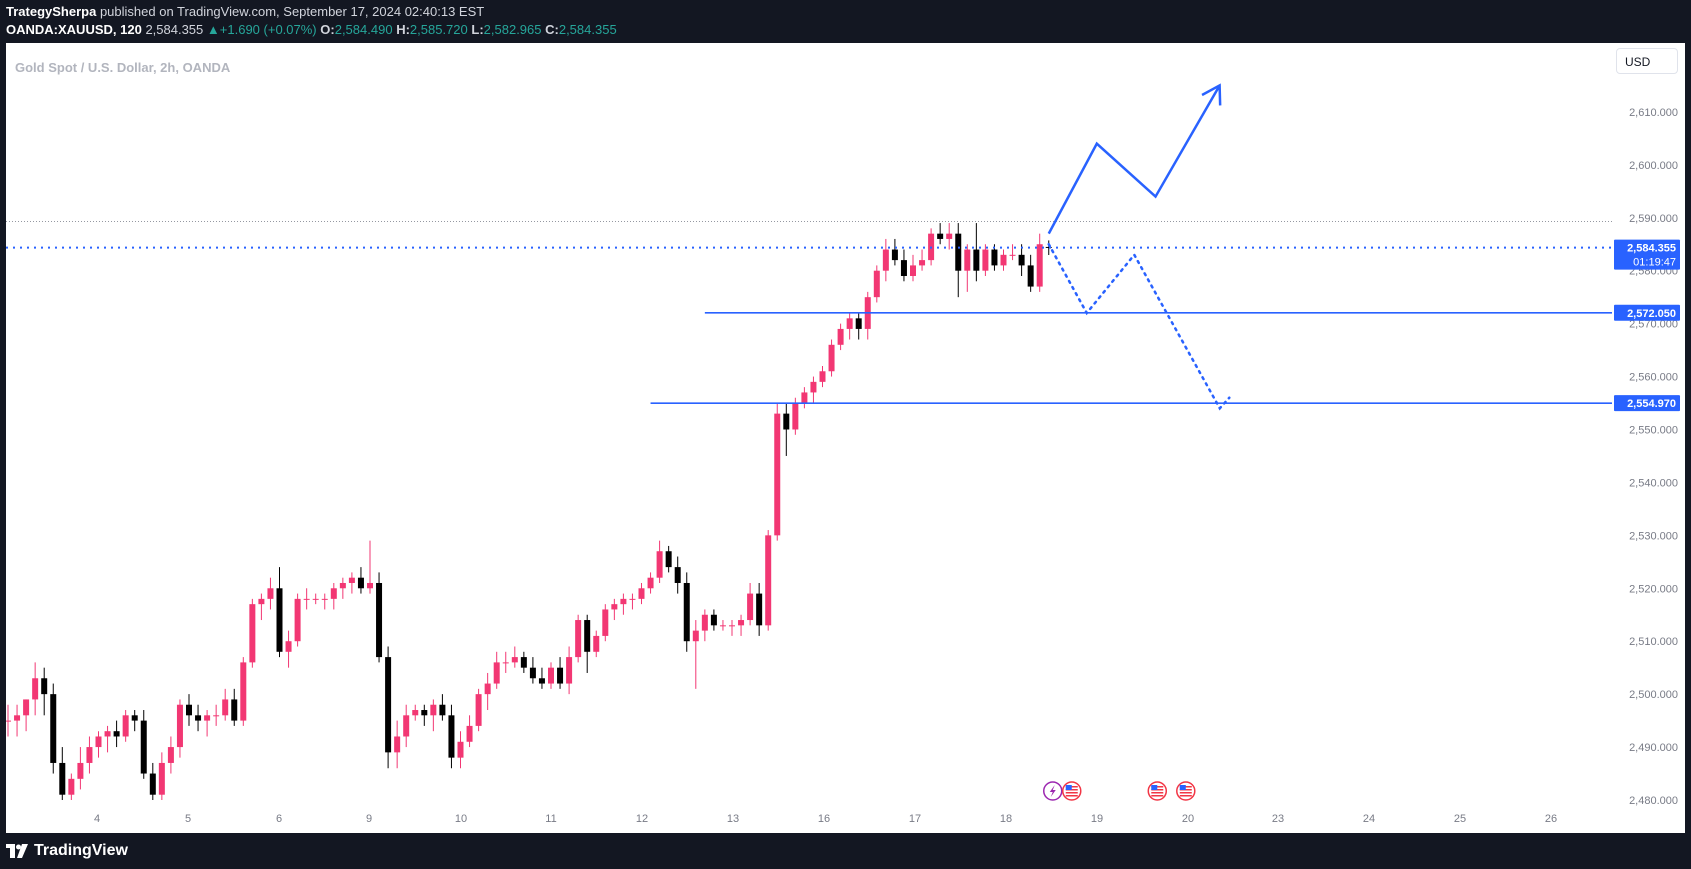  What do you see at coordinates (327, 29) in the screenshot?
I see `open-label: O:` at bounding box center [327, 29].